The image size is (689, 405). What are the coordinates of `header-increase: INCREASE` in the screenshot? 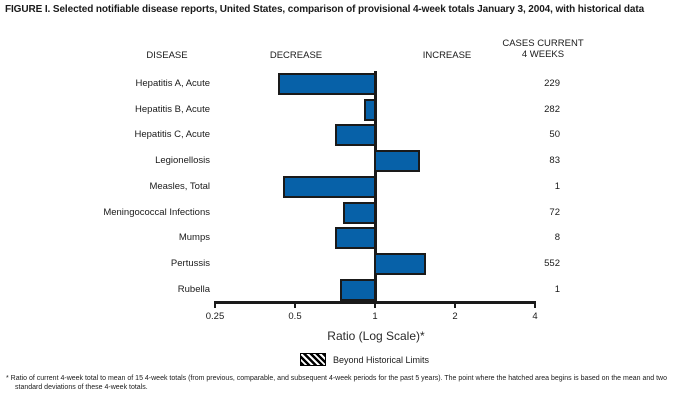 It's located at (447, 55).